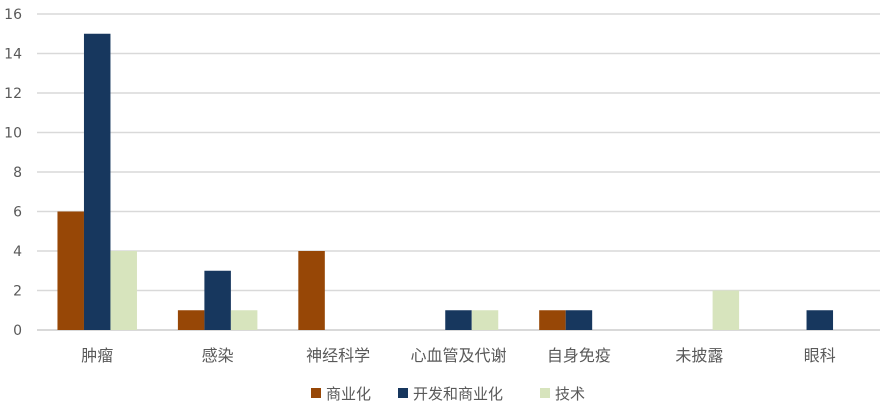 This screenshot has width=884, height=414. What do you see at coordinates (13, 15) in the screenshot?
I see `y-tick-label: 16` at bounding box center [13, 15].